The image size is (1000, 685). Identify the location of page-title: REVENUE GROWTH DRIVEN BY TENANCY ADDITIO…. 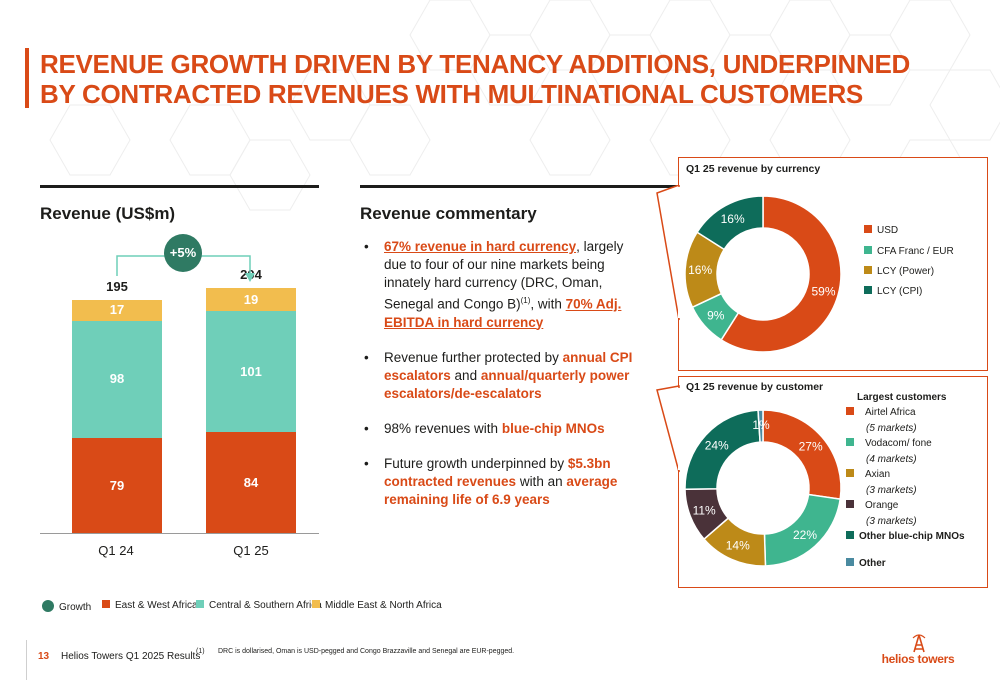
(475, 79).